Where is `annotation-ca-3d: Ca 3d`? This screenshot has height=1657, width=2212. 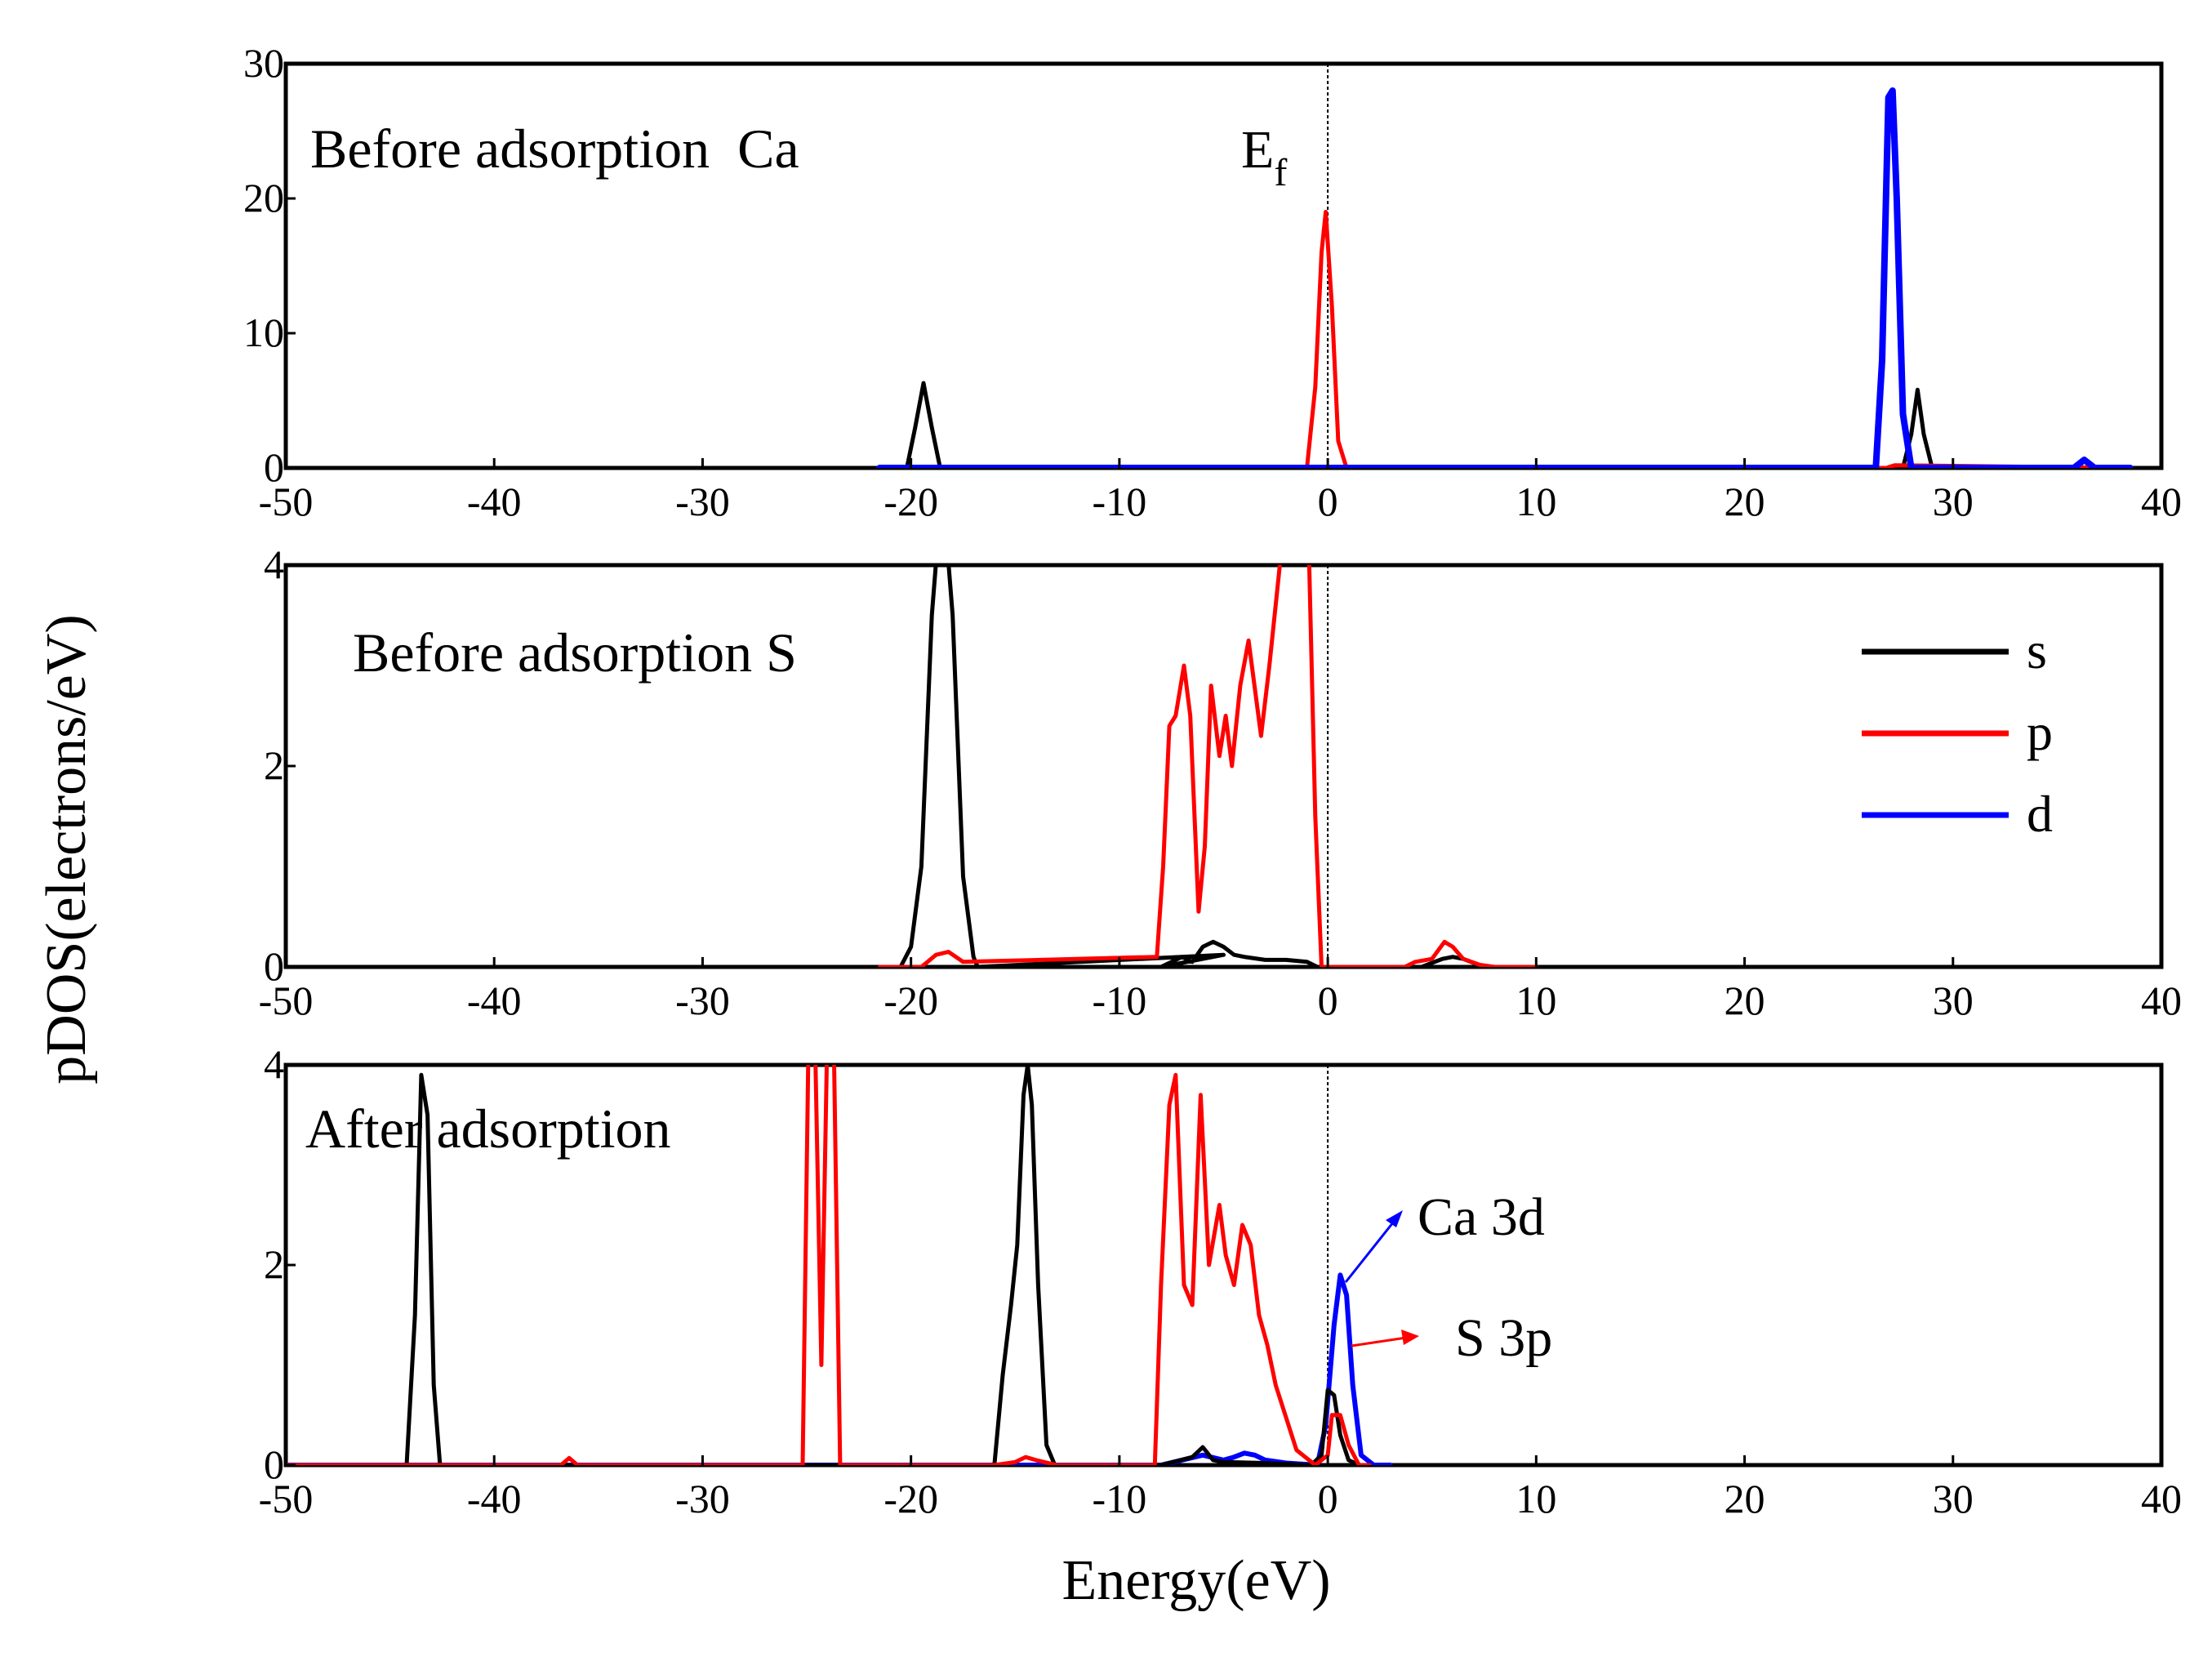
annotation-ca-3d: Ca 3d is located at coordinates (1444, 1235).